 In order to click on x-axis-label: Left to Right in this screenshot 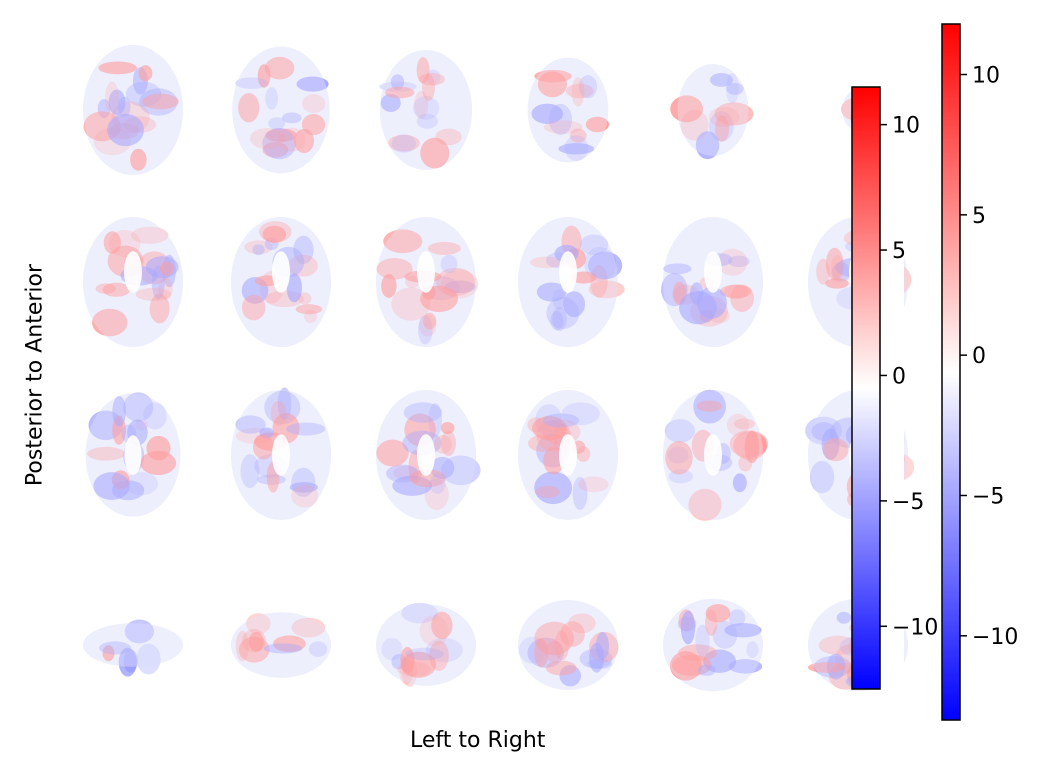, I will do `click(478, 740)`.